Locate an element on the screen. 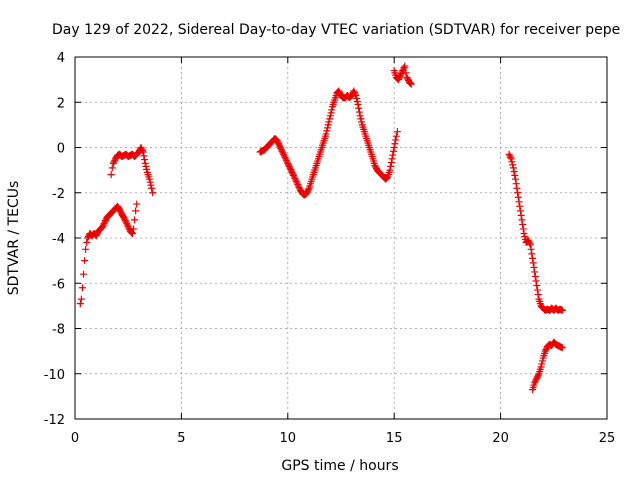  y-tick-label: 2 is located at coordinates (61, 103).